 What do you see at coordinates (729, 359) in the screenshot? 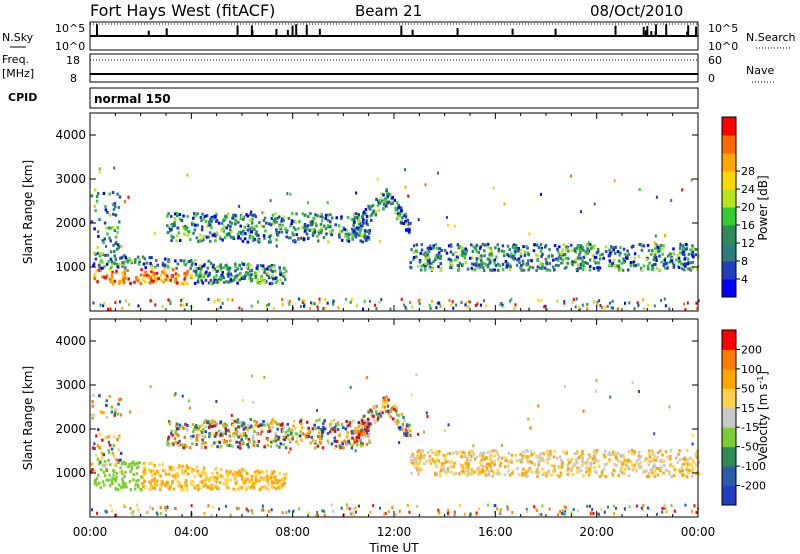
I see `velocity-colorbar-swatch` at bounding box center [729, 359].